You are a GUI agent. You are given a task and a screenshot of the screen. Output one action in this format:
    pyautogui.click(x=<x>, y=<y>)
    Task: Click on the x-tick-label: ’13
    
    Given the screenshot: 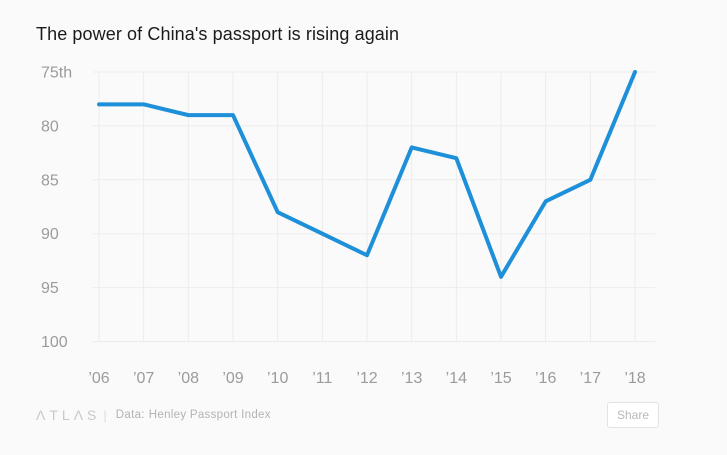 What is the action you would take?
    pyautogui.click(x=411, y=378)
    